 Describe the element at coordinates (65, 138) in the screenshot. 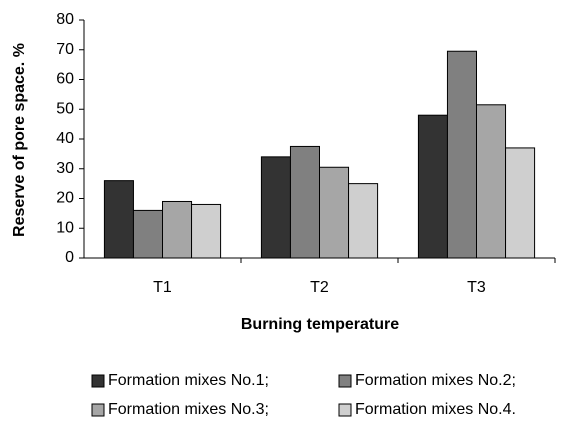

I see `y-tick-label: 40` at that location.